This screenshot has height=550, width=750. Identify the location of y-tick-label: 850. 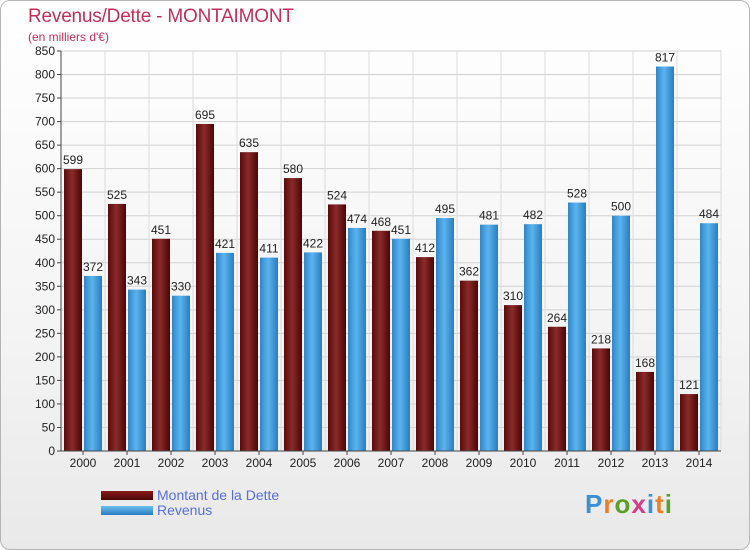
(45, 51).